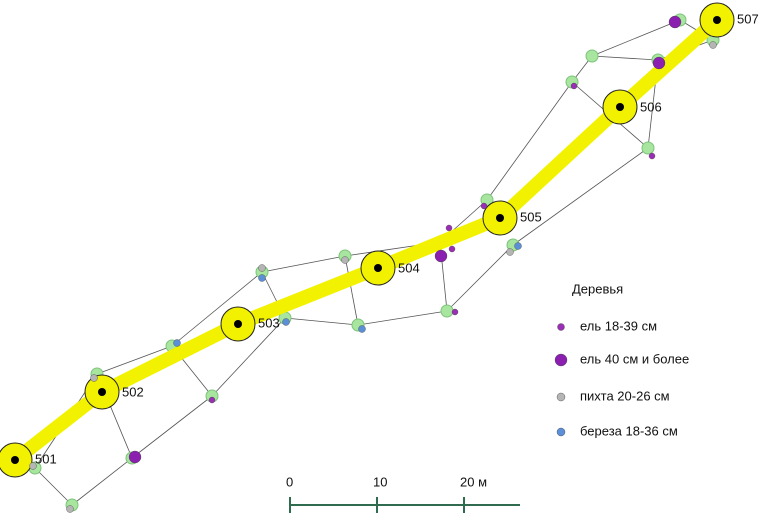 The image size is (766, 520). Describe the element at coordinates (380, 481) in the screenshot. I see `scale-label: 10` at that location.